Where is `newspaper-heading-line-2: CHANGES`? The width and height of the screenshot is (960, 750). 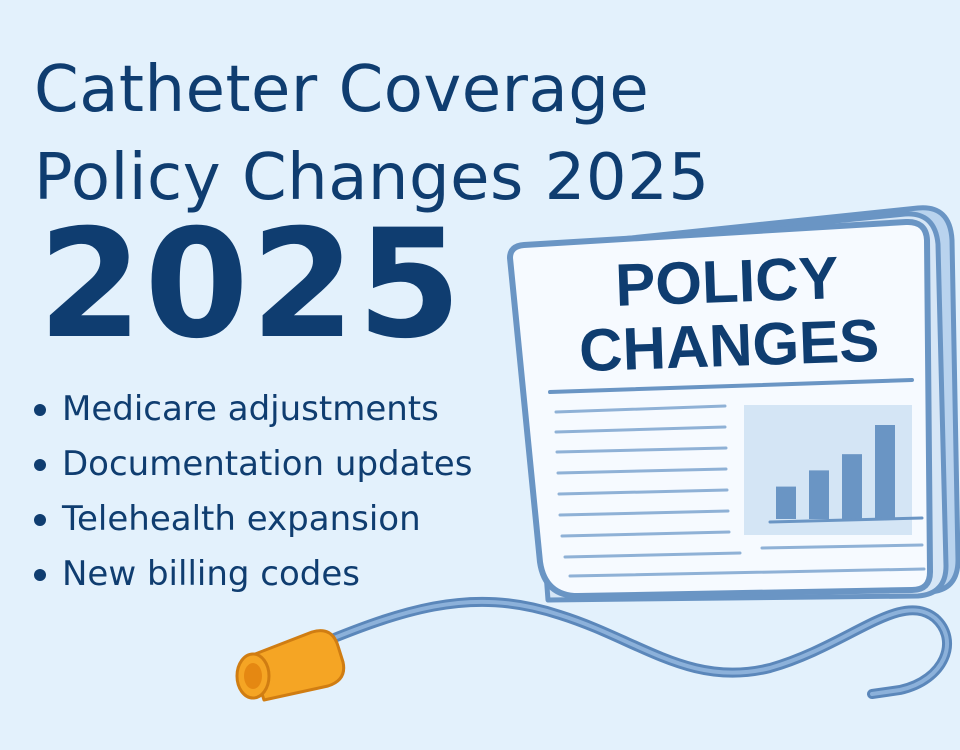
newspaper-heading-line-2: CHANGES is located at coordinates (729, 345).